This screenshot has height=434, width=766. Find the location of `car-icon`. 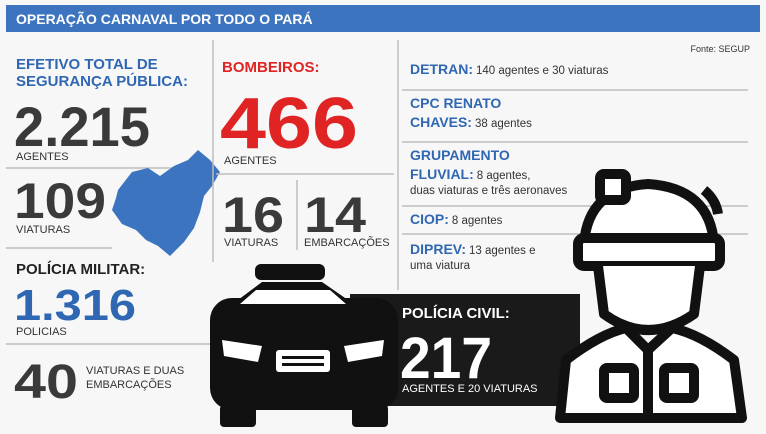

car-icon is located at coordinates (304, 345).